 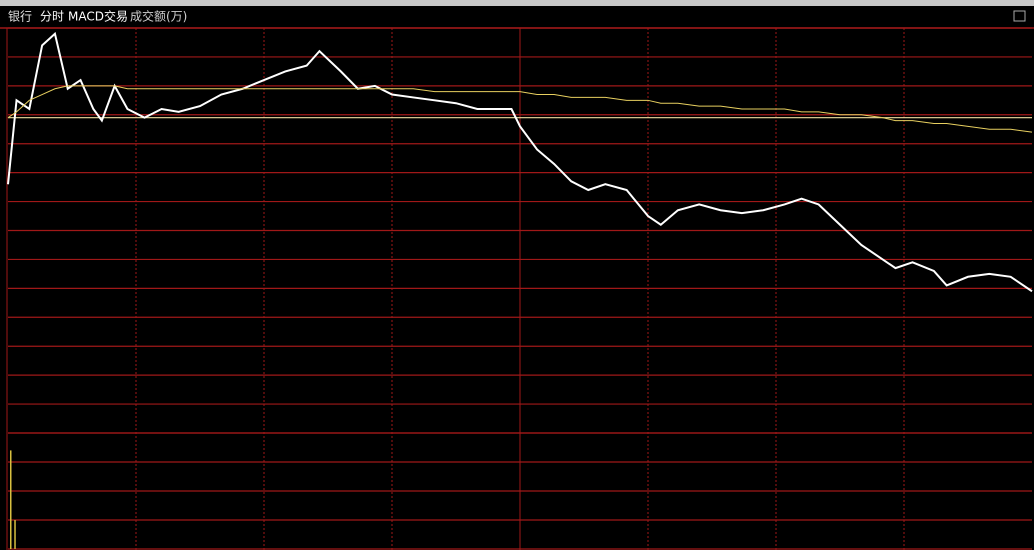 I want to click on stock-name: 银行, so click(x=20, y=17).